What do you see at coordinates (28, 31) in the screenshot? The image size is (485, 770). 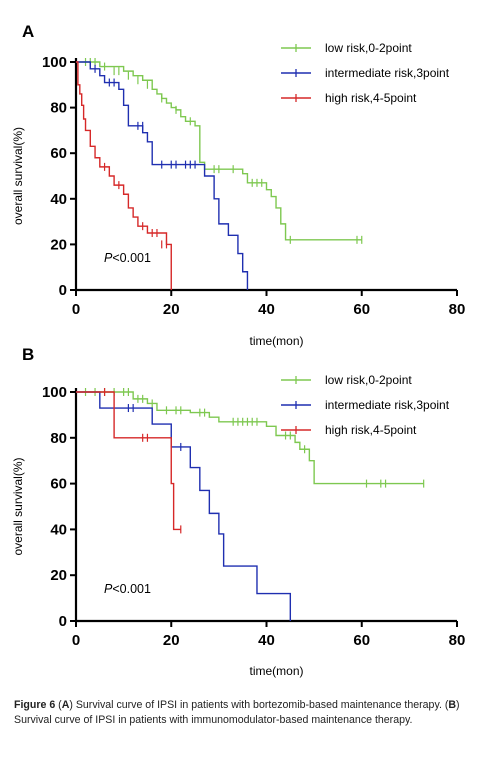 I see `panel-letter: A` at bounding box center [28, 31].